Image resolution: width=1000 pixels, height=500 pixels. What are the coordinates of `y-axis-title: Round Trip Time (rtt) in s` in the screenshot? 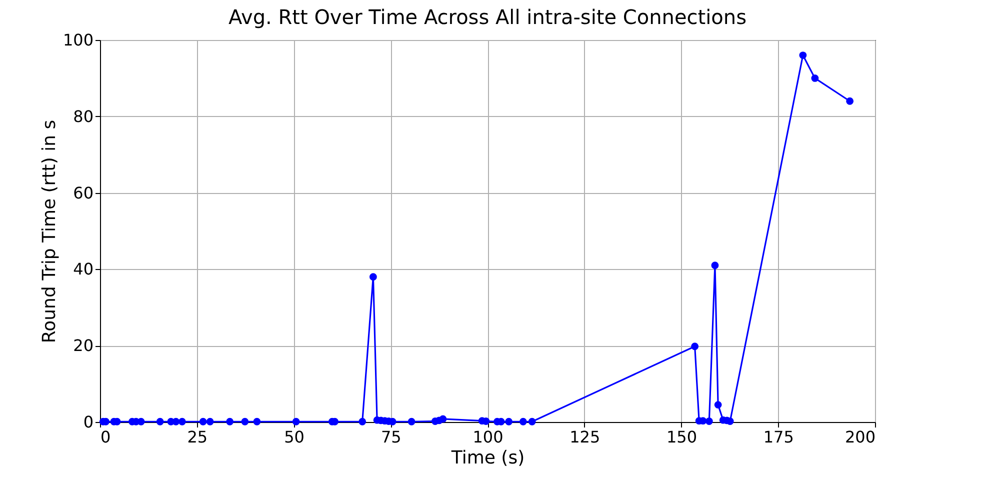 It's located at (49, 232).